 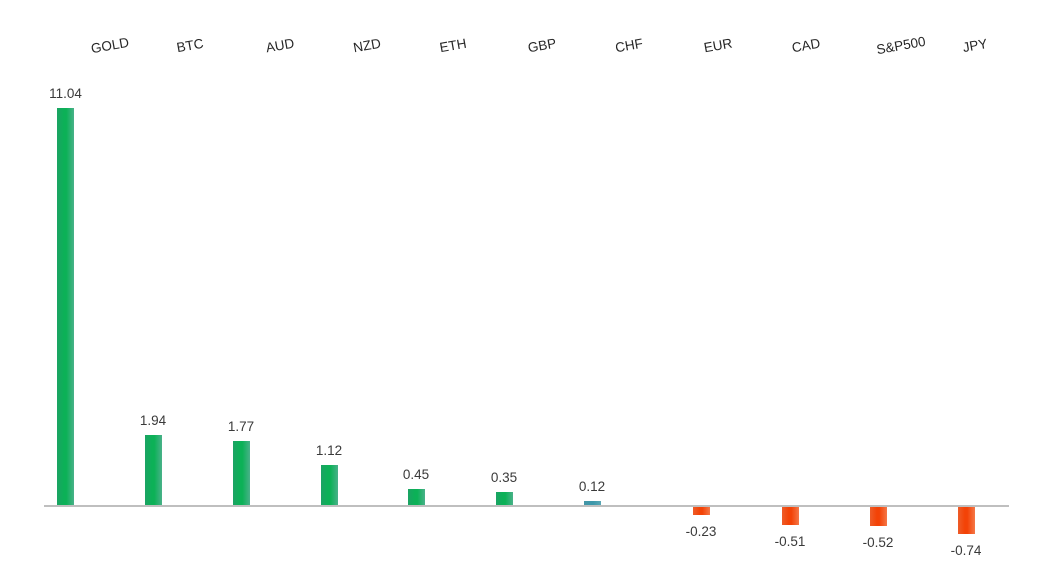 What do you see at coordinates (790, 516) in the screenshot?
I see `bar-cad` at bounding box center [790, 516].